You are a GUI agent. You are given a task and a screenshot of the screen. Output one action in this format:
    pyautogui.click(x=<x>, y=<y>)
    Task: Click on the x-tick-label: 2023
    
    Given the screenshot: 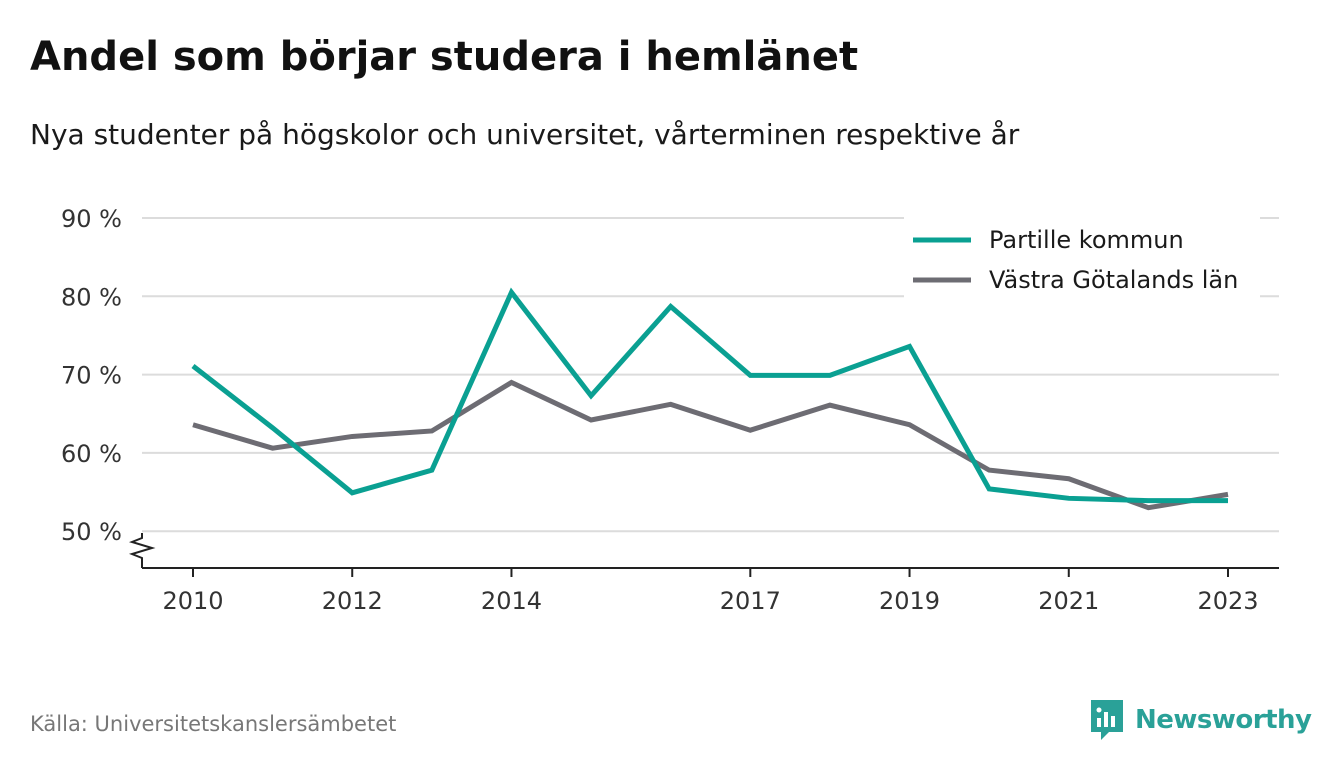 What is the action you would take?
    pyautogui.click(x=1227, y=601)
    